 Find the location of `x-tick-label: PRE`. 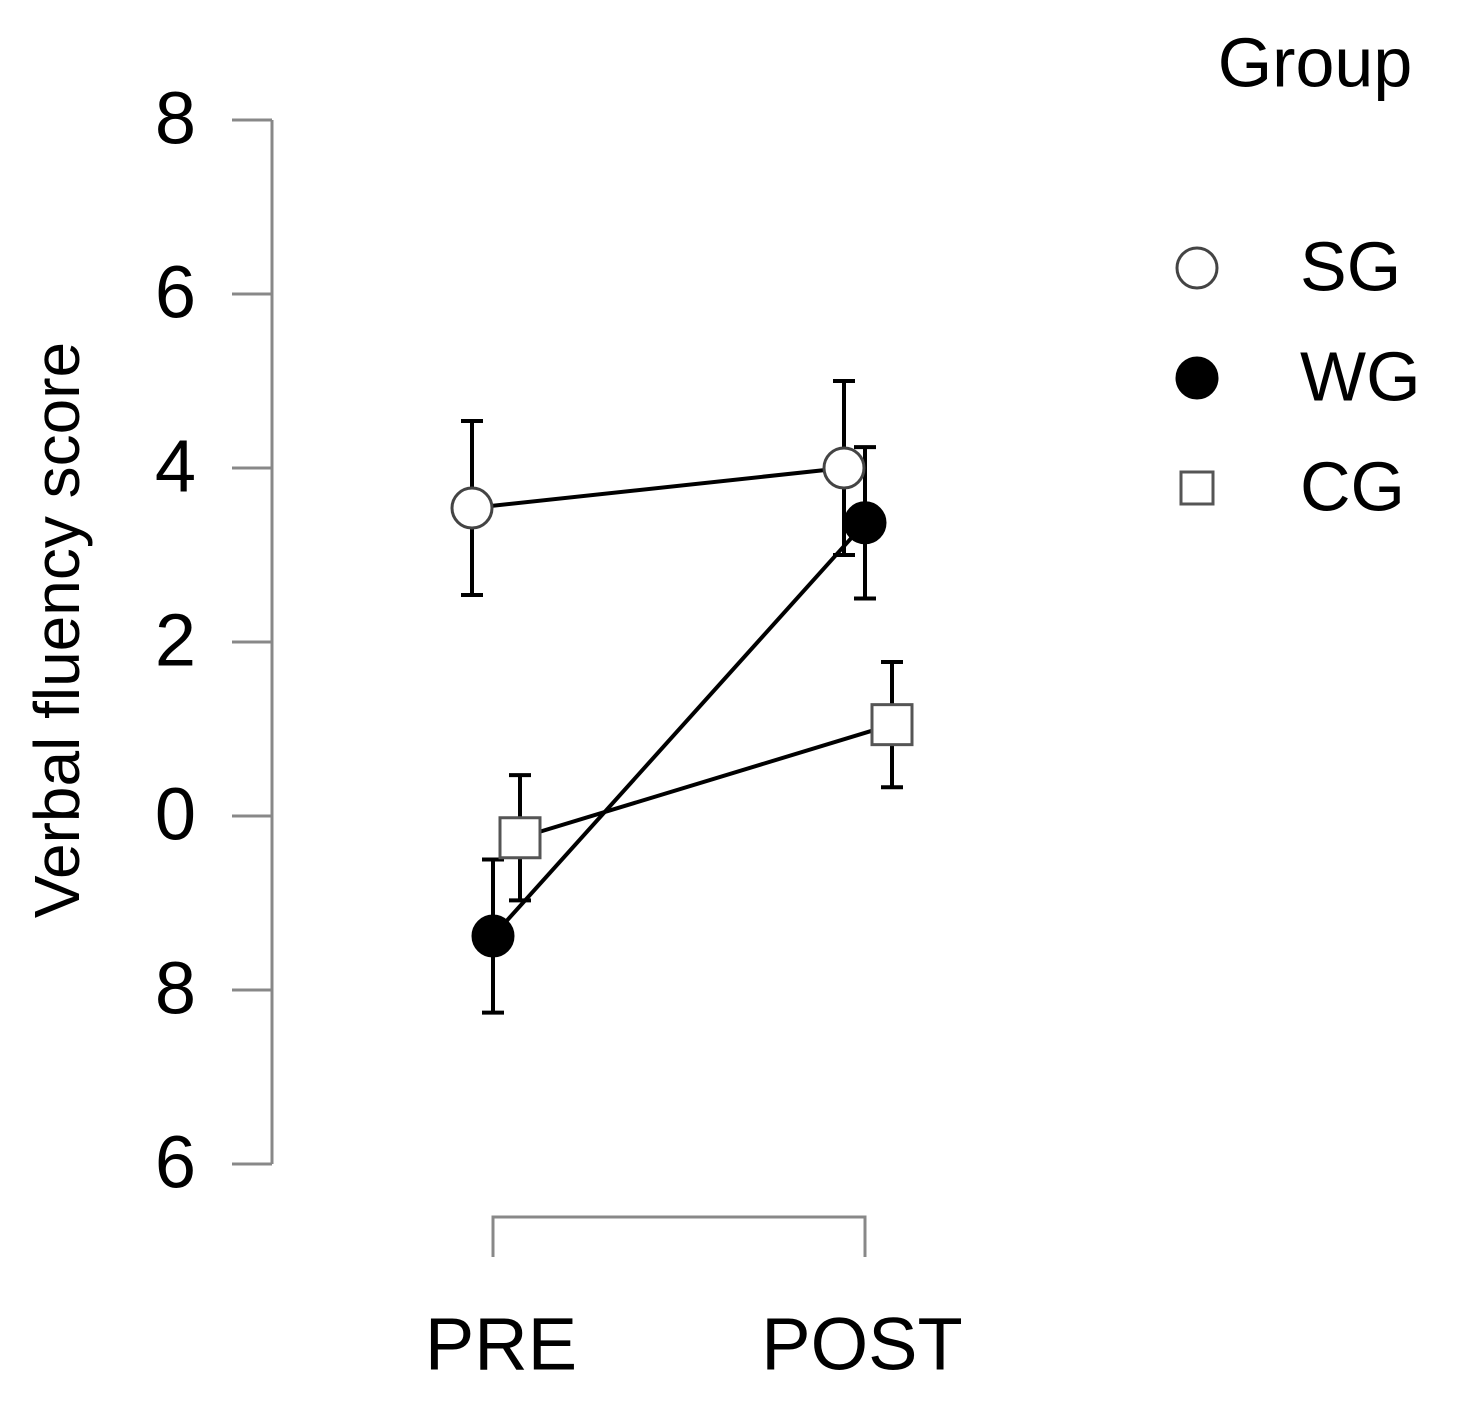

x-tick-label: PRE is located at coordinates (501, 1344).